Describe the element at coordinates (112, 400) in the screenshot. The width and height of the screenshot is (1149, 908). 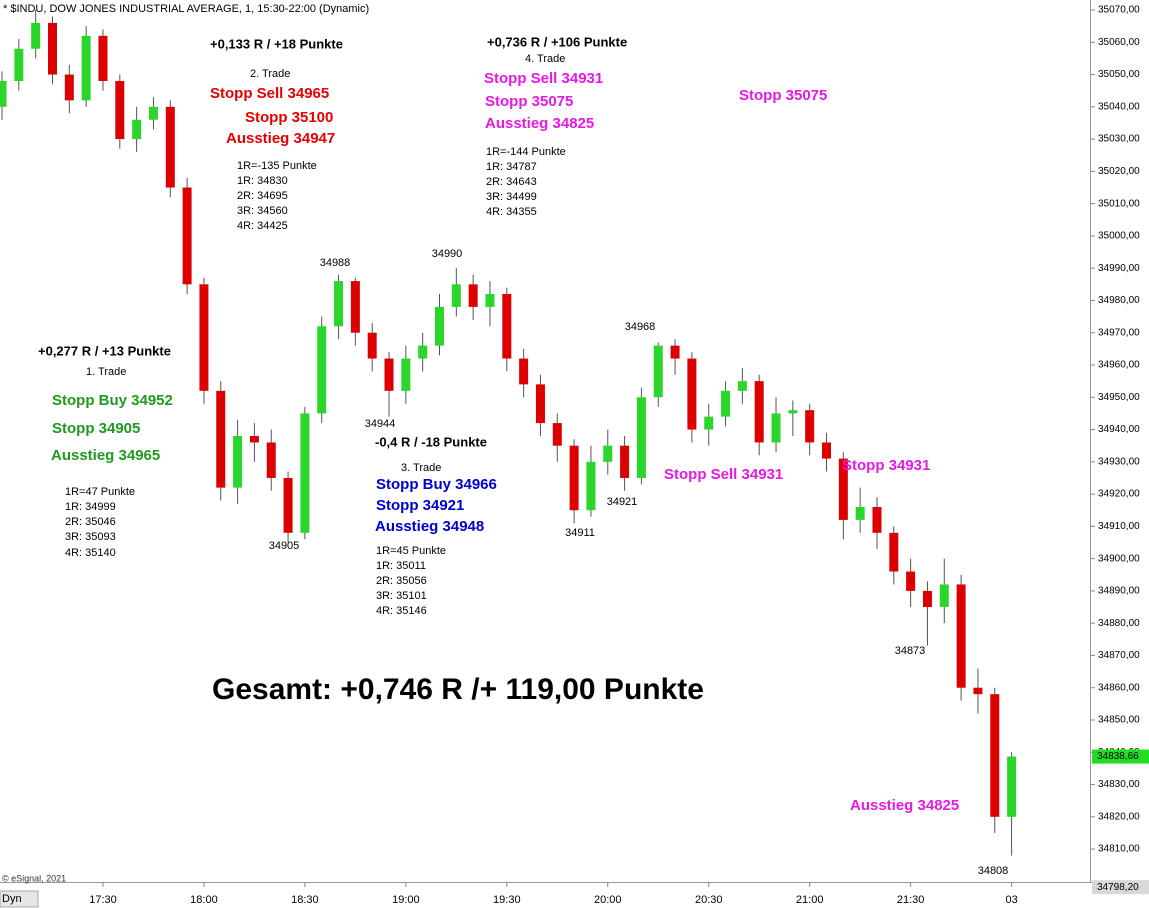
I see `annotation: Stopp Buy 34952` at that location.